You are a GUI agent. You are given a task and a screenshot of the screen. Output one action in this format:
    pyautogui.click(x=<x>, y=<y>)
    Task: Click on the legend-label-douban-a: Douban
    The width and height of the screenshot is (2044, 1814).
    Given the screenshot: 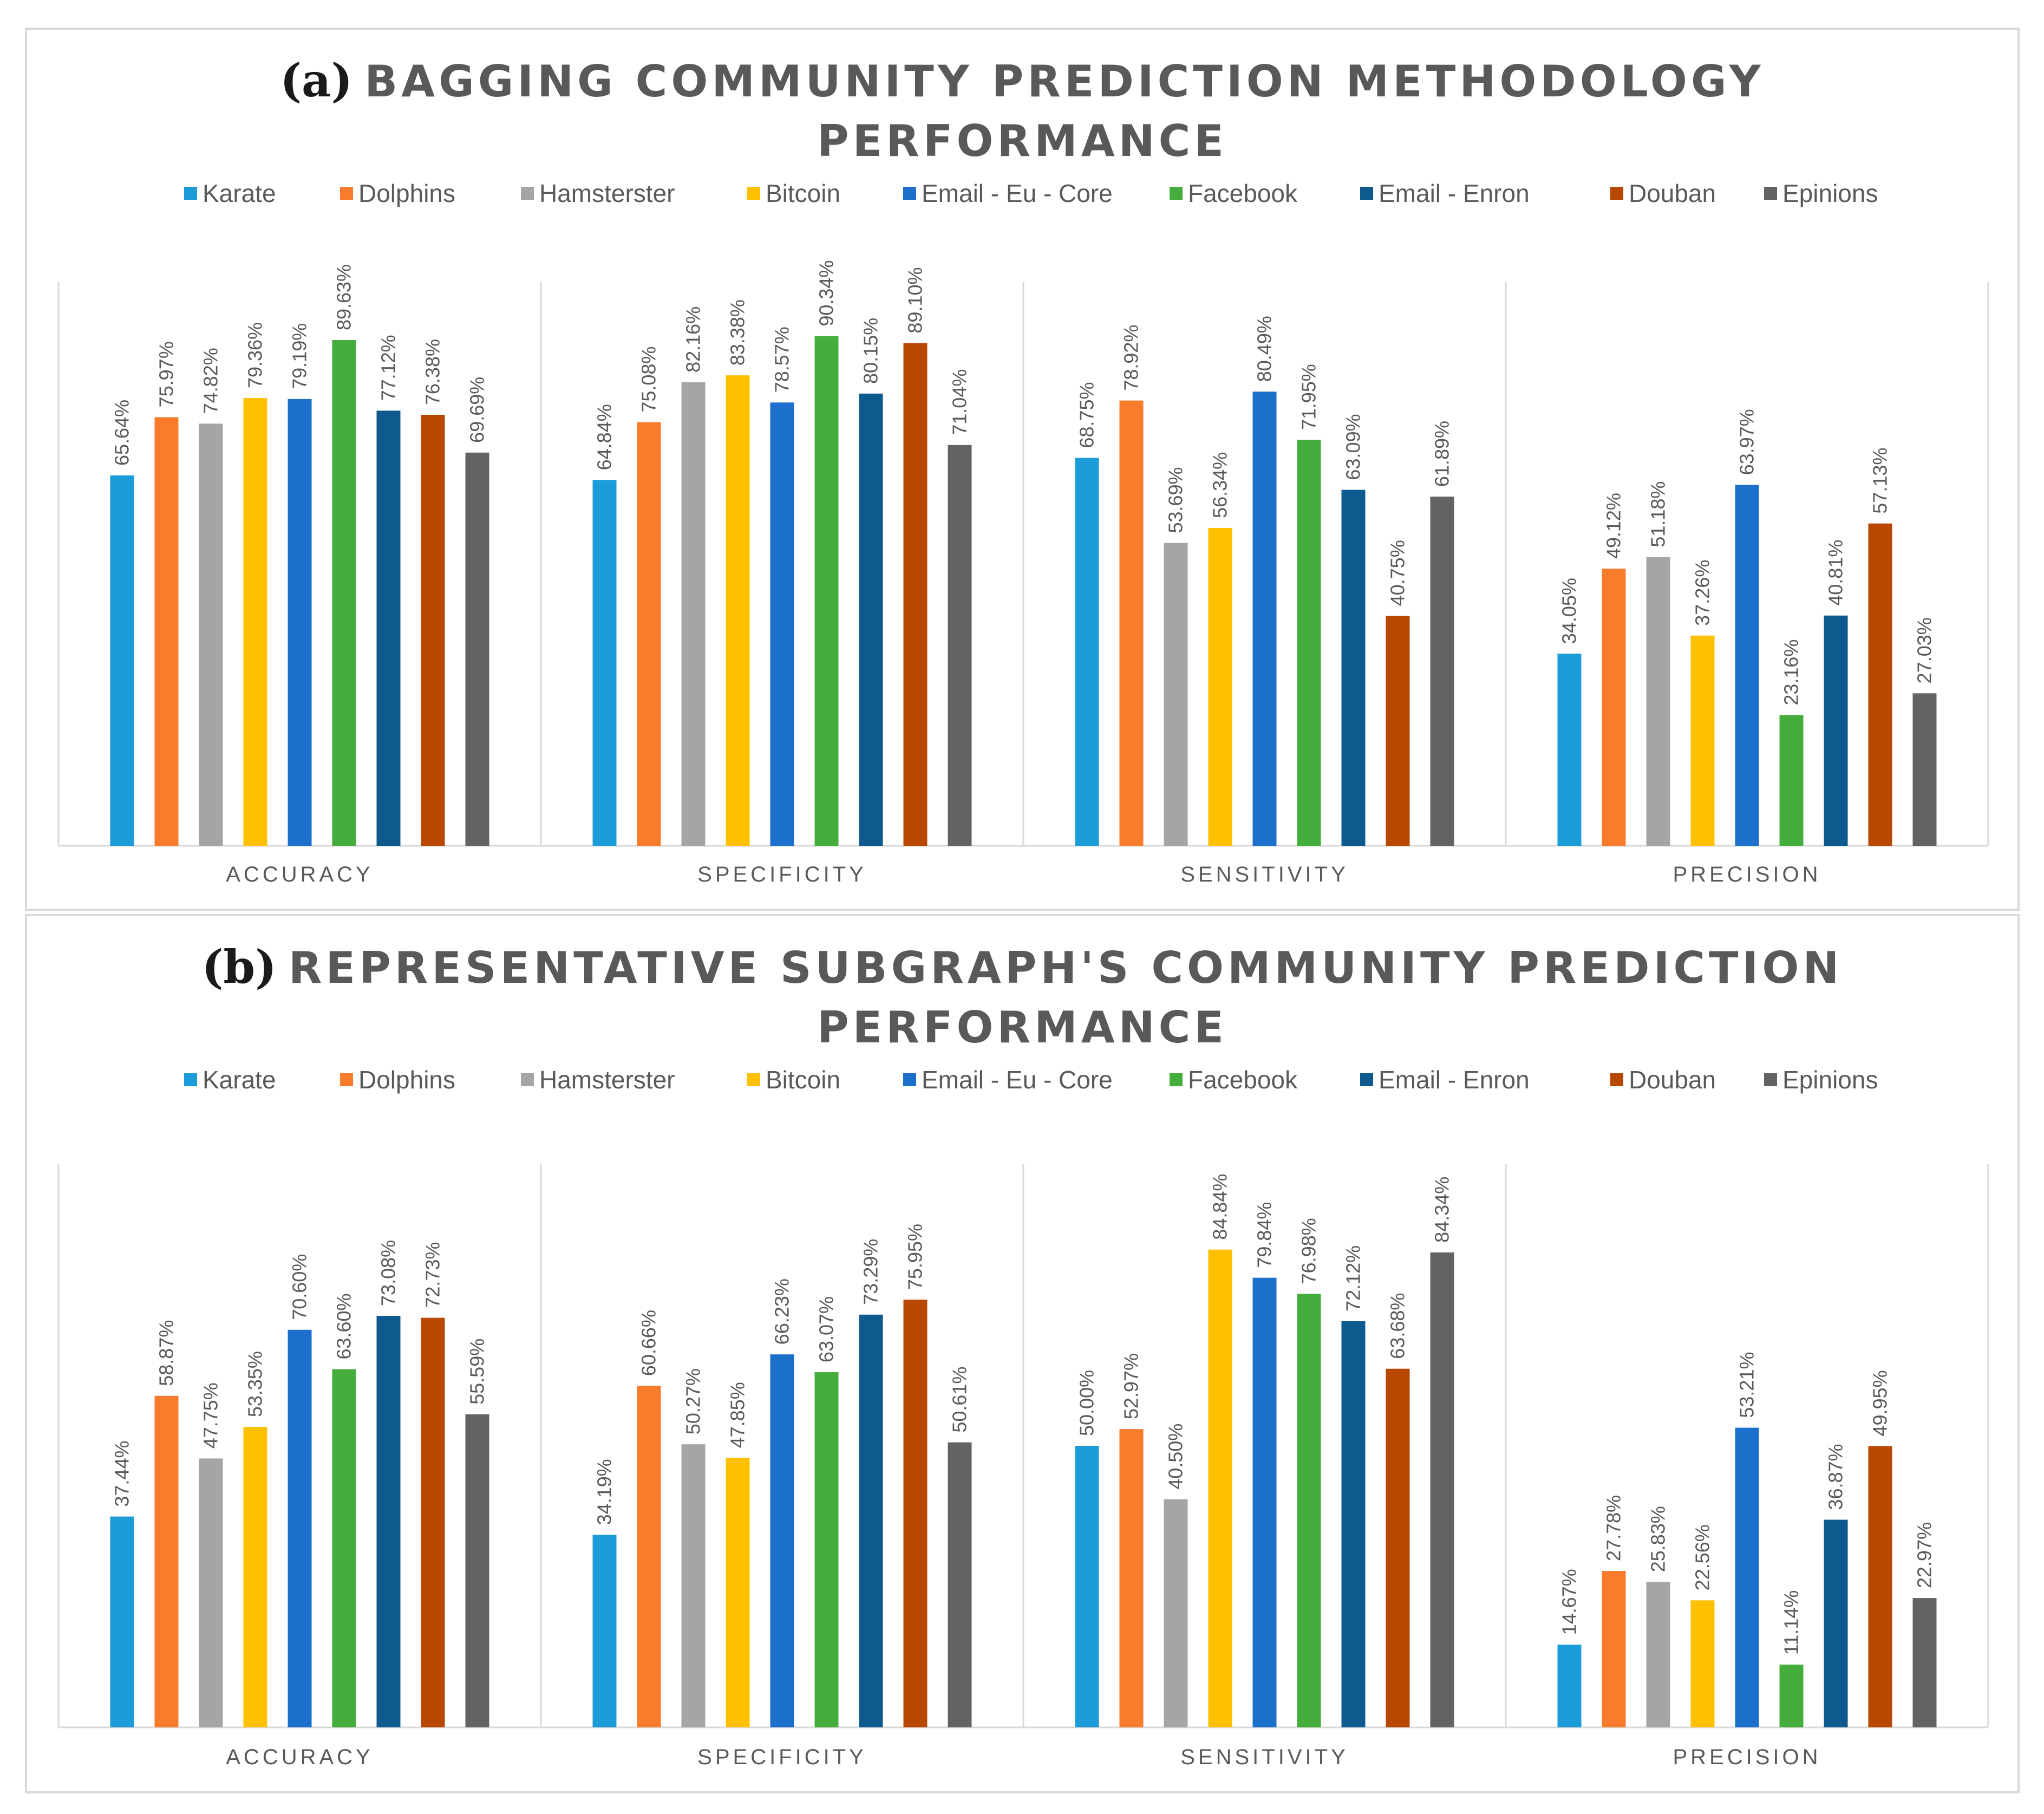 What is the action you would take?
    pyautogui.click(x=1672, y=193)
    